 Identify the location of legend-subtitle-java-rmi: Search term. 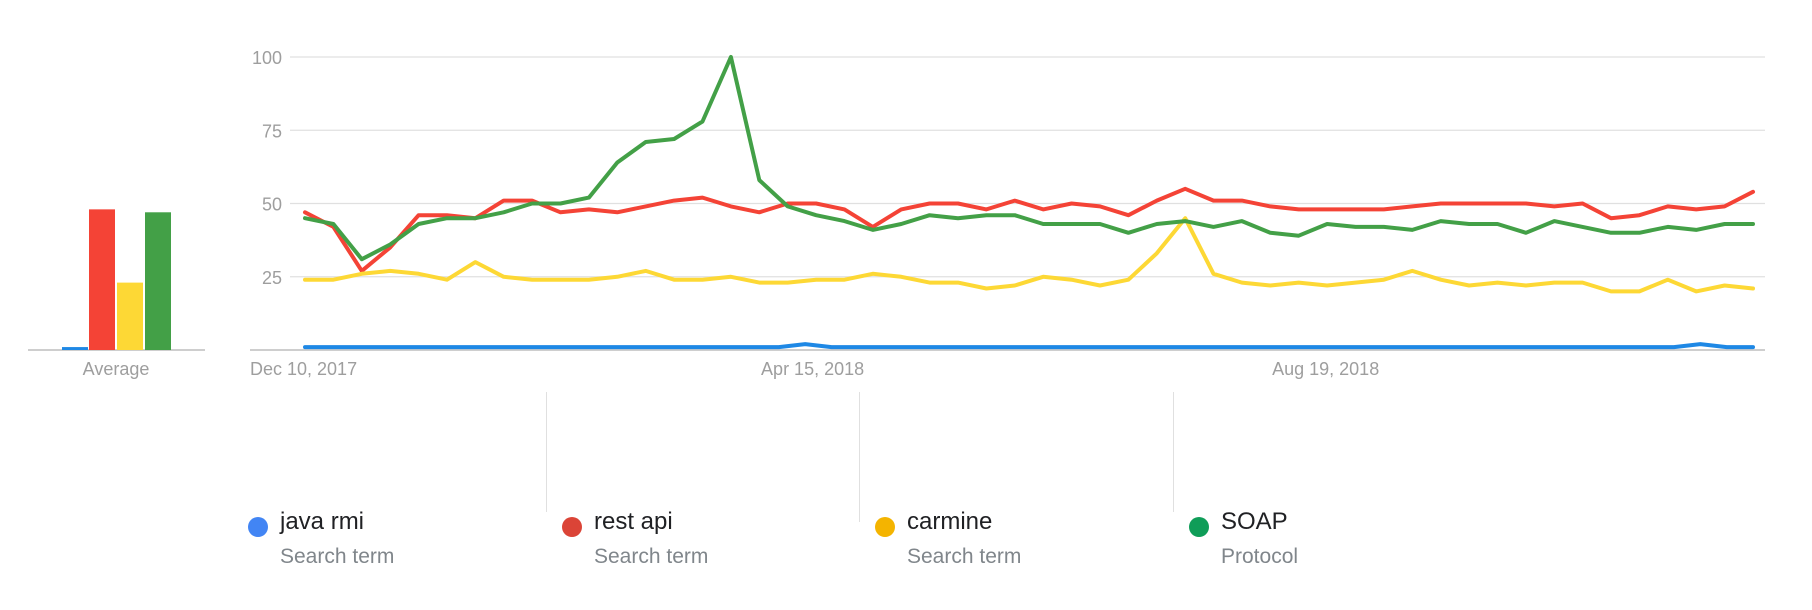
(337, 556).